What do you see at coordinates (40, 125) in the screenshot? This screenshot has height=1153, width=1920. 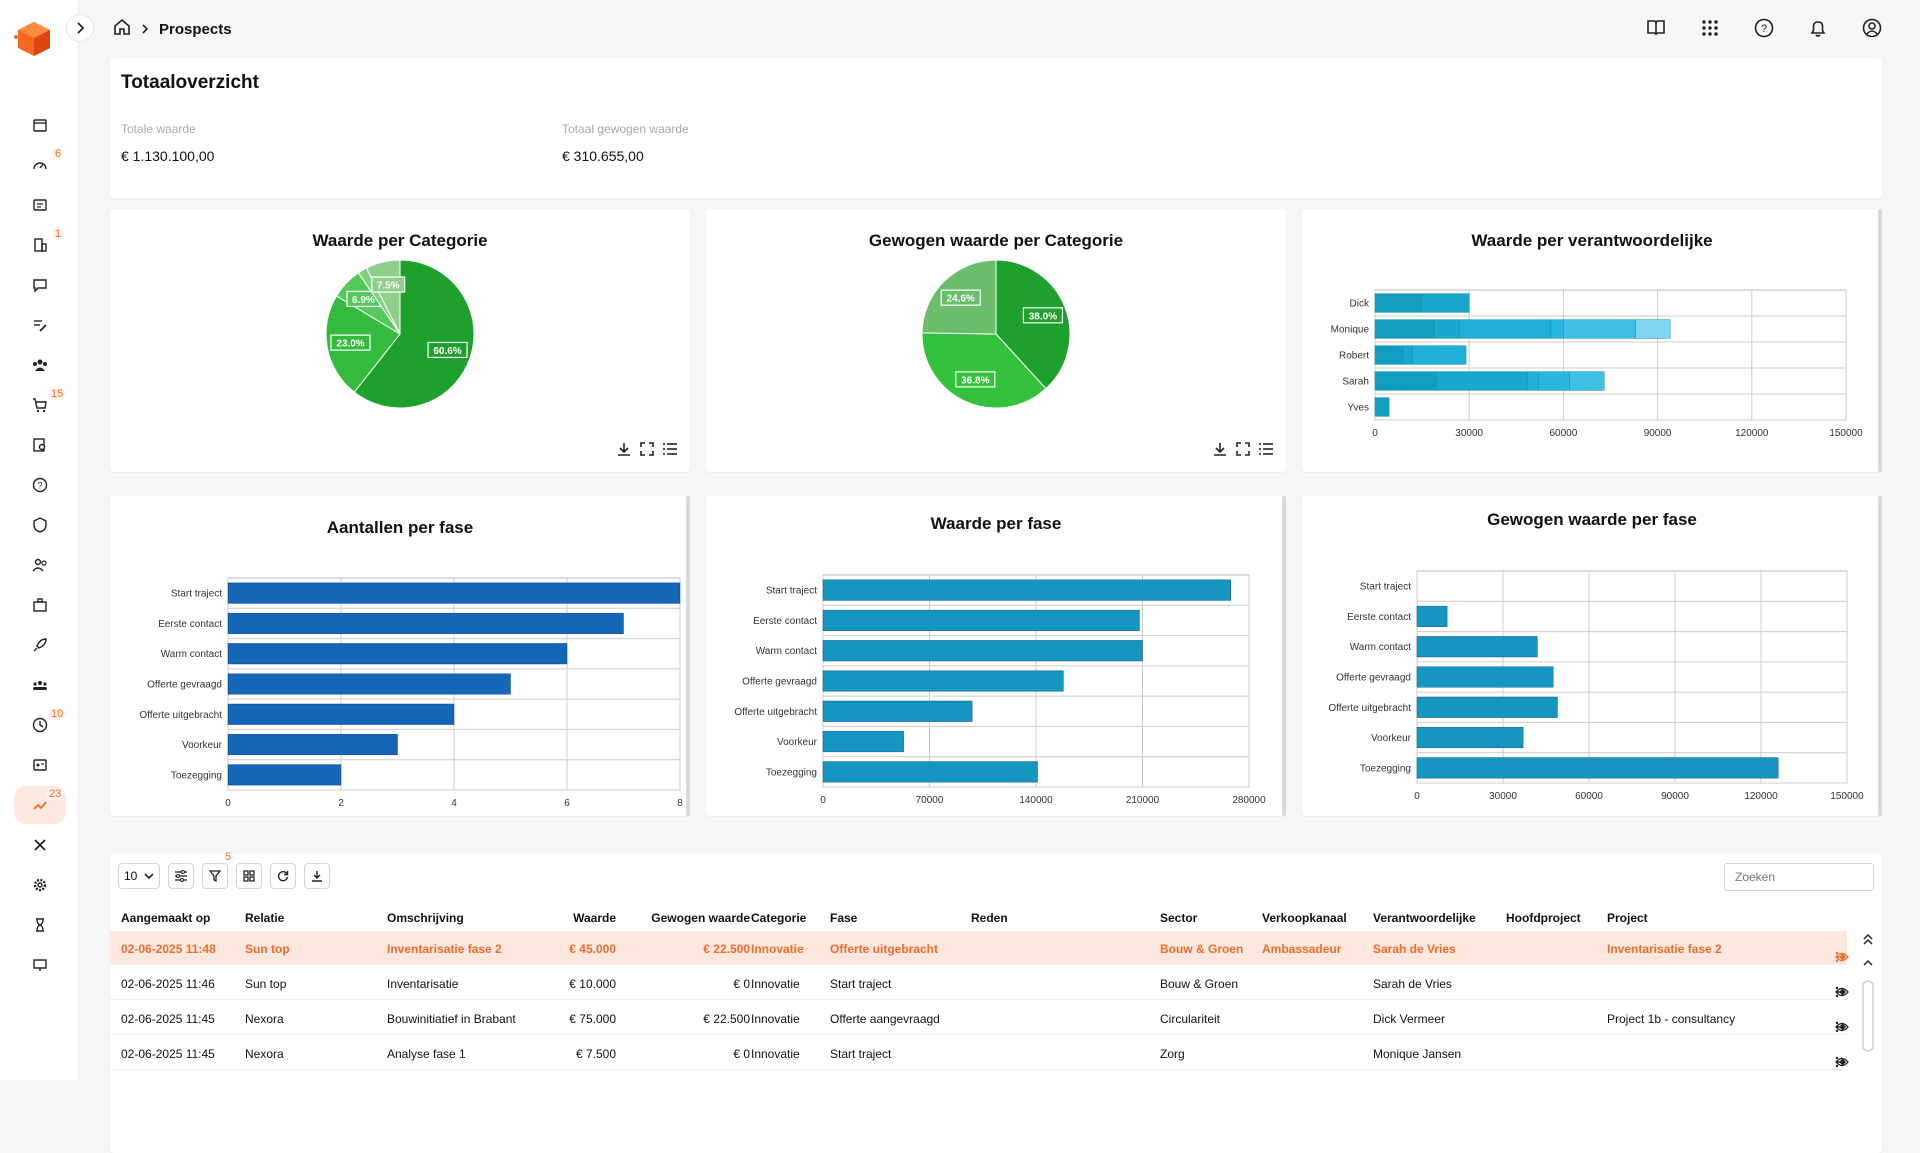 I see `calendar-icon` at bounding box center [40, 125].